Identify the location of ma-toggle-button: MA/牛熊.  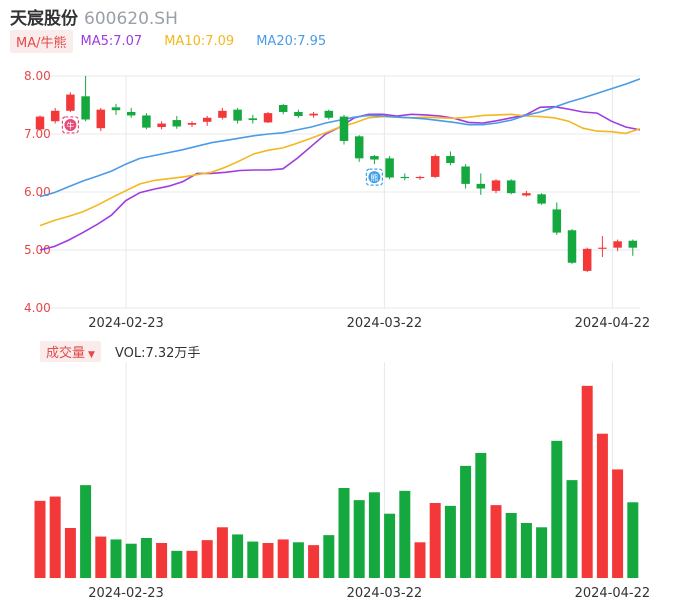
(41, 41).